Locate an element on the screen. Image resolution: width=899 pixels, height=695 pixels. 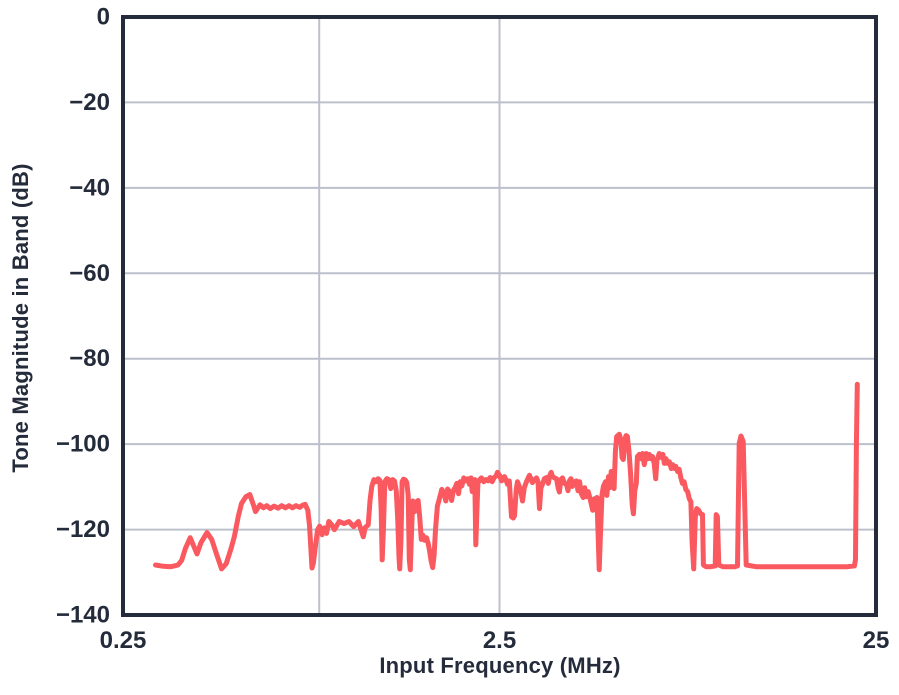
y-tick-label: −120 is located at coordinates (83, 529).